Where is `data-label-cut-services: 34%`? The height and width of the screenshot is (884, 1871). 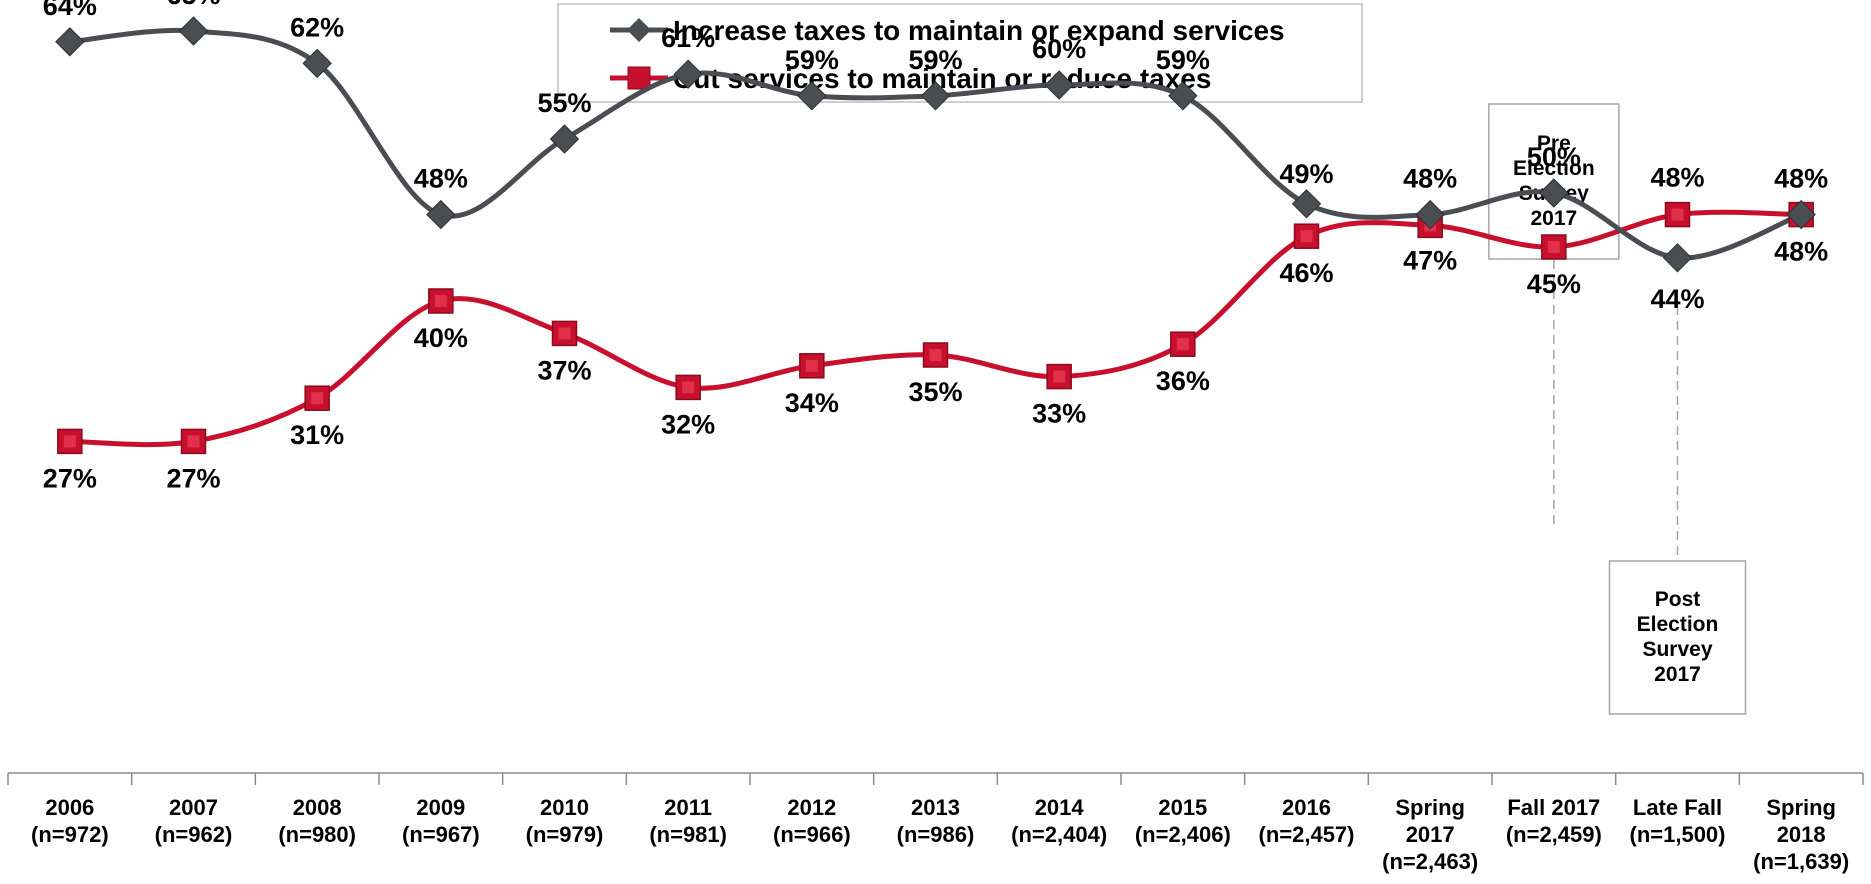
data-label-cut-services: 34% is located at coordinates (812, 403).